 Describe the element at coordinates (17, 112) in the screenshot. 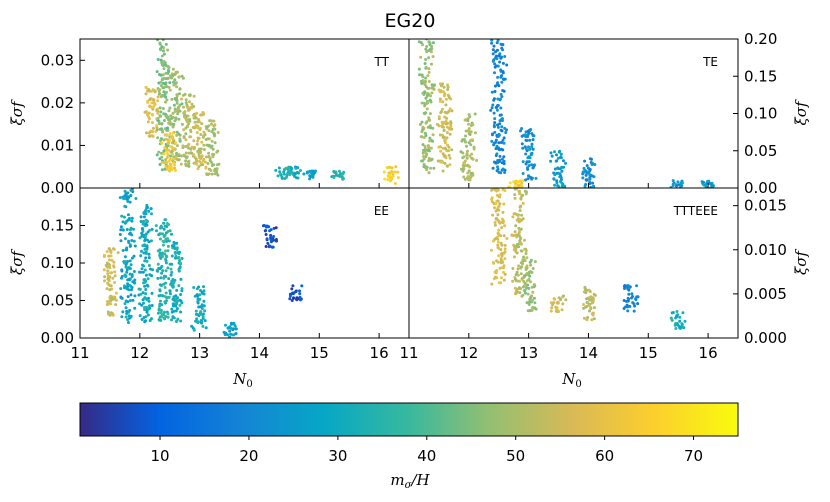

I see `y-axis-label: ξσf` at that location.